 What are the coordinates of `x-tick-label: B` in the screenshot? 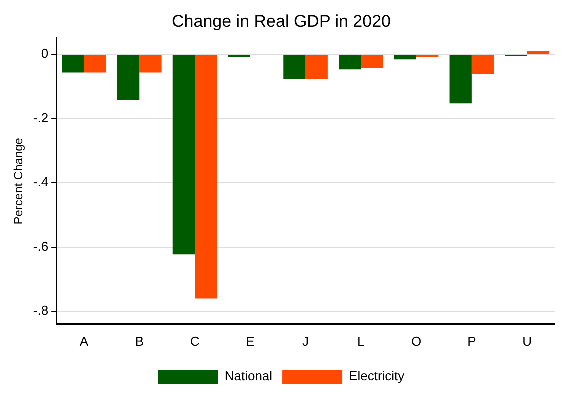 It's located at (139, 341).